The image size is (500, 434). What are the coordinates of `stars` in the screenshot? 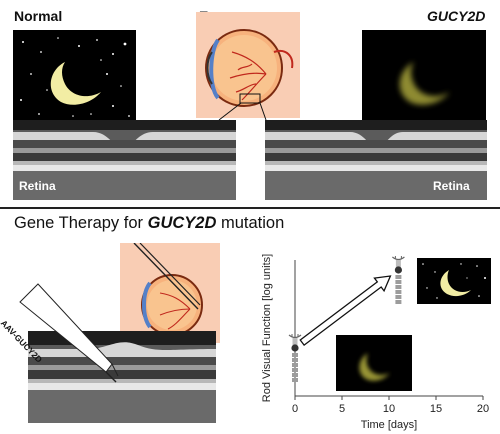 It's located at (75, 77).